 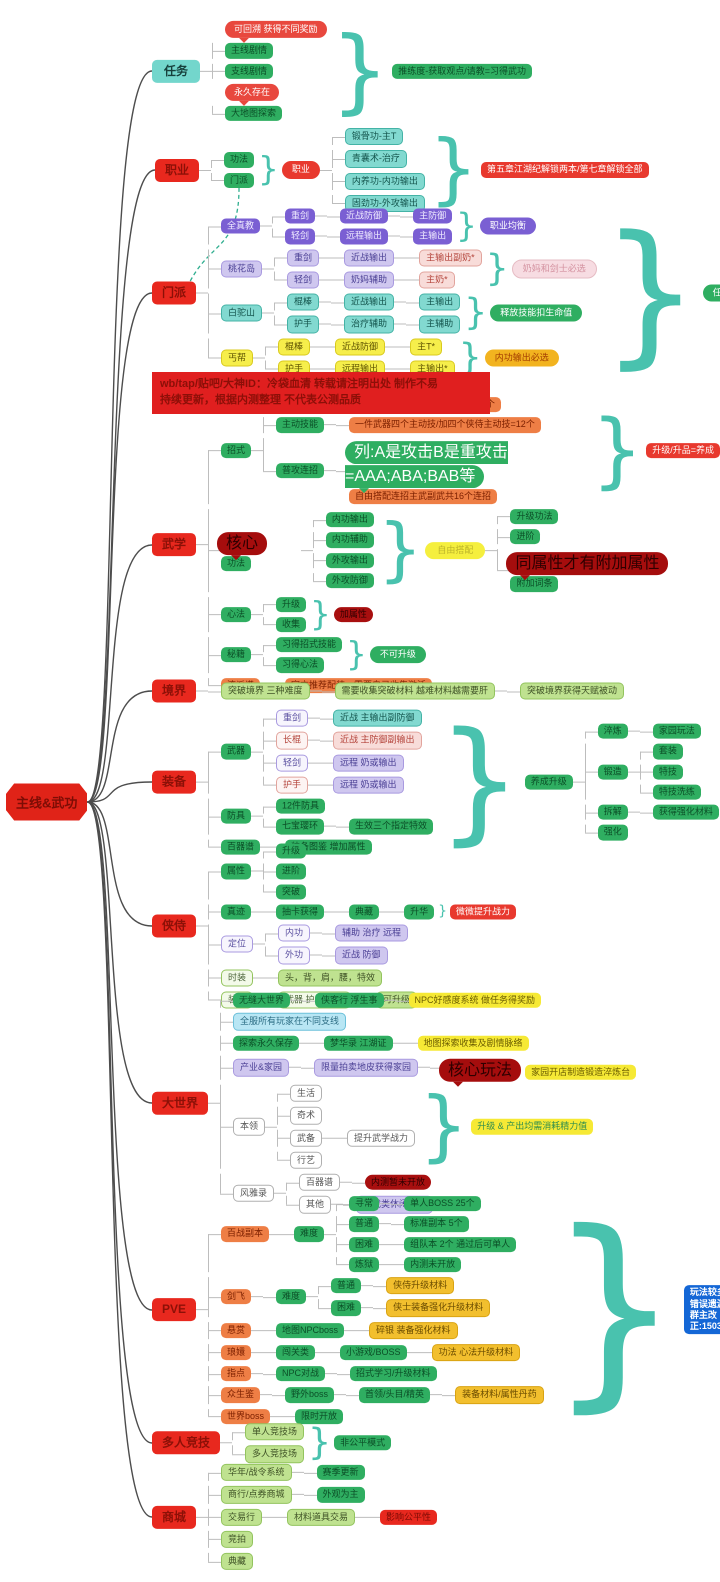 I want to click on mindmap-node: 职业均衡, so click(x=507, y=226).